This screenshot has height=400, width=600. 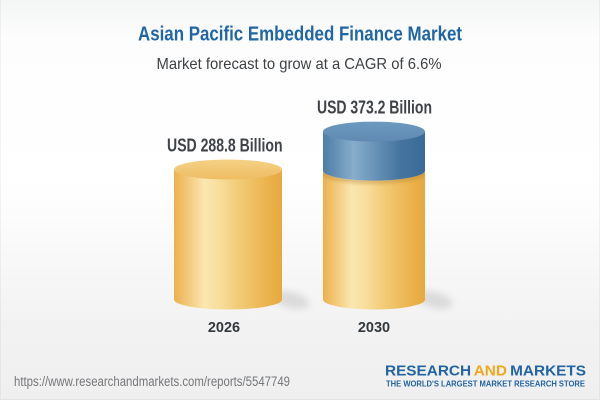 What do you see at coordinates (374, 108) in the screenshot?
I see `svg-text: USD 373.2 Billion` at bounding box center [374, 108].